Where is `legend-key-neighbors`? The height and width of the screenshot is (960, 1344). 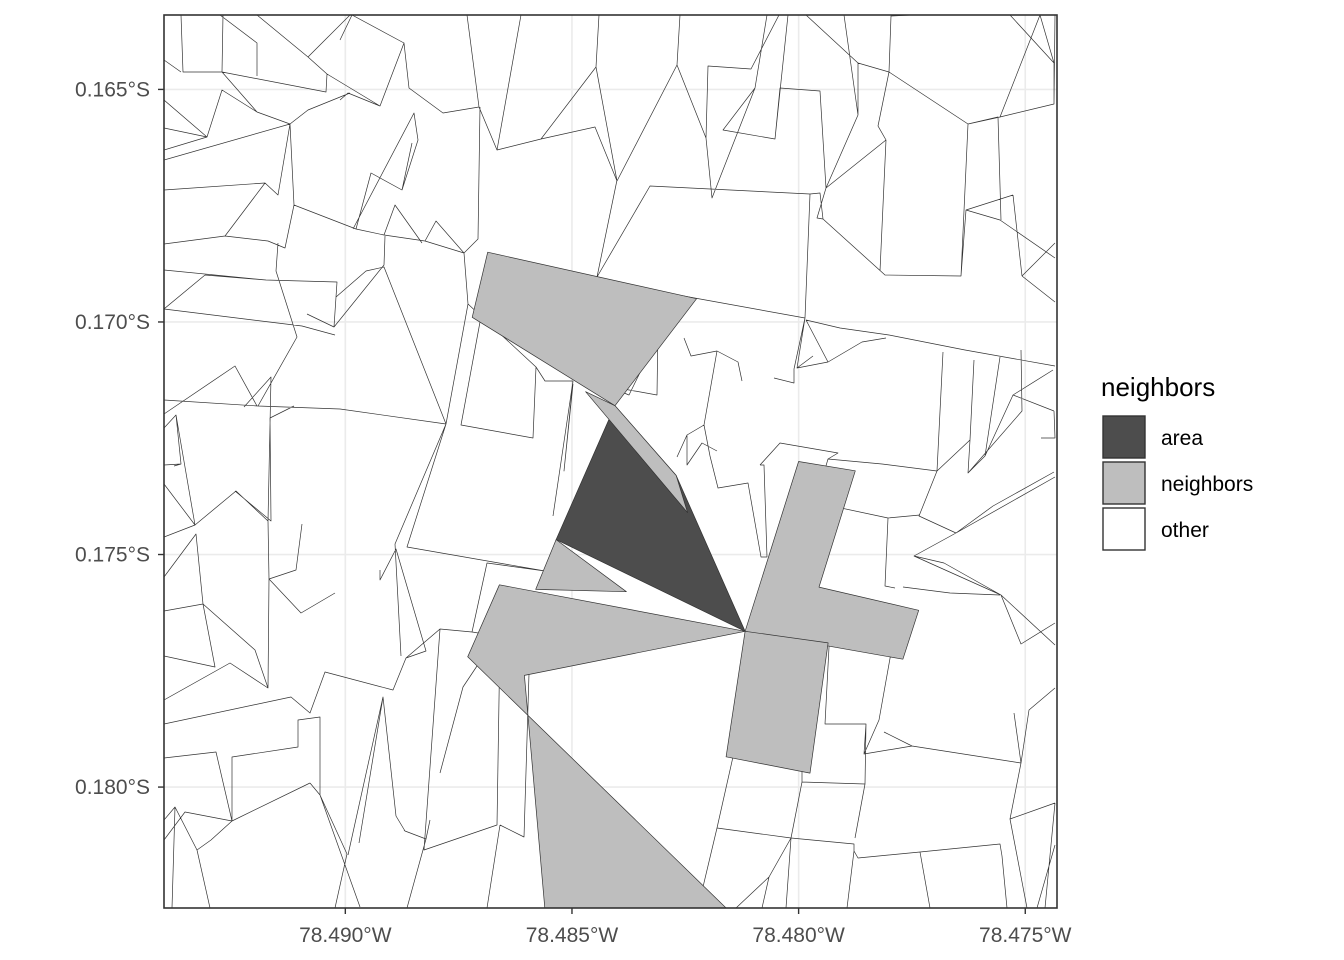 legend-key-neighbors is located at coordinates (1124, 483).